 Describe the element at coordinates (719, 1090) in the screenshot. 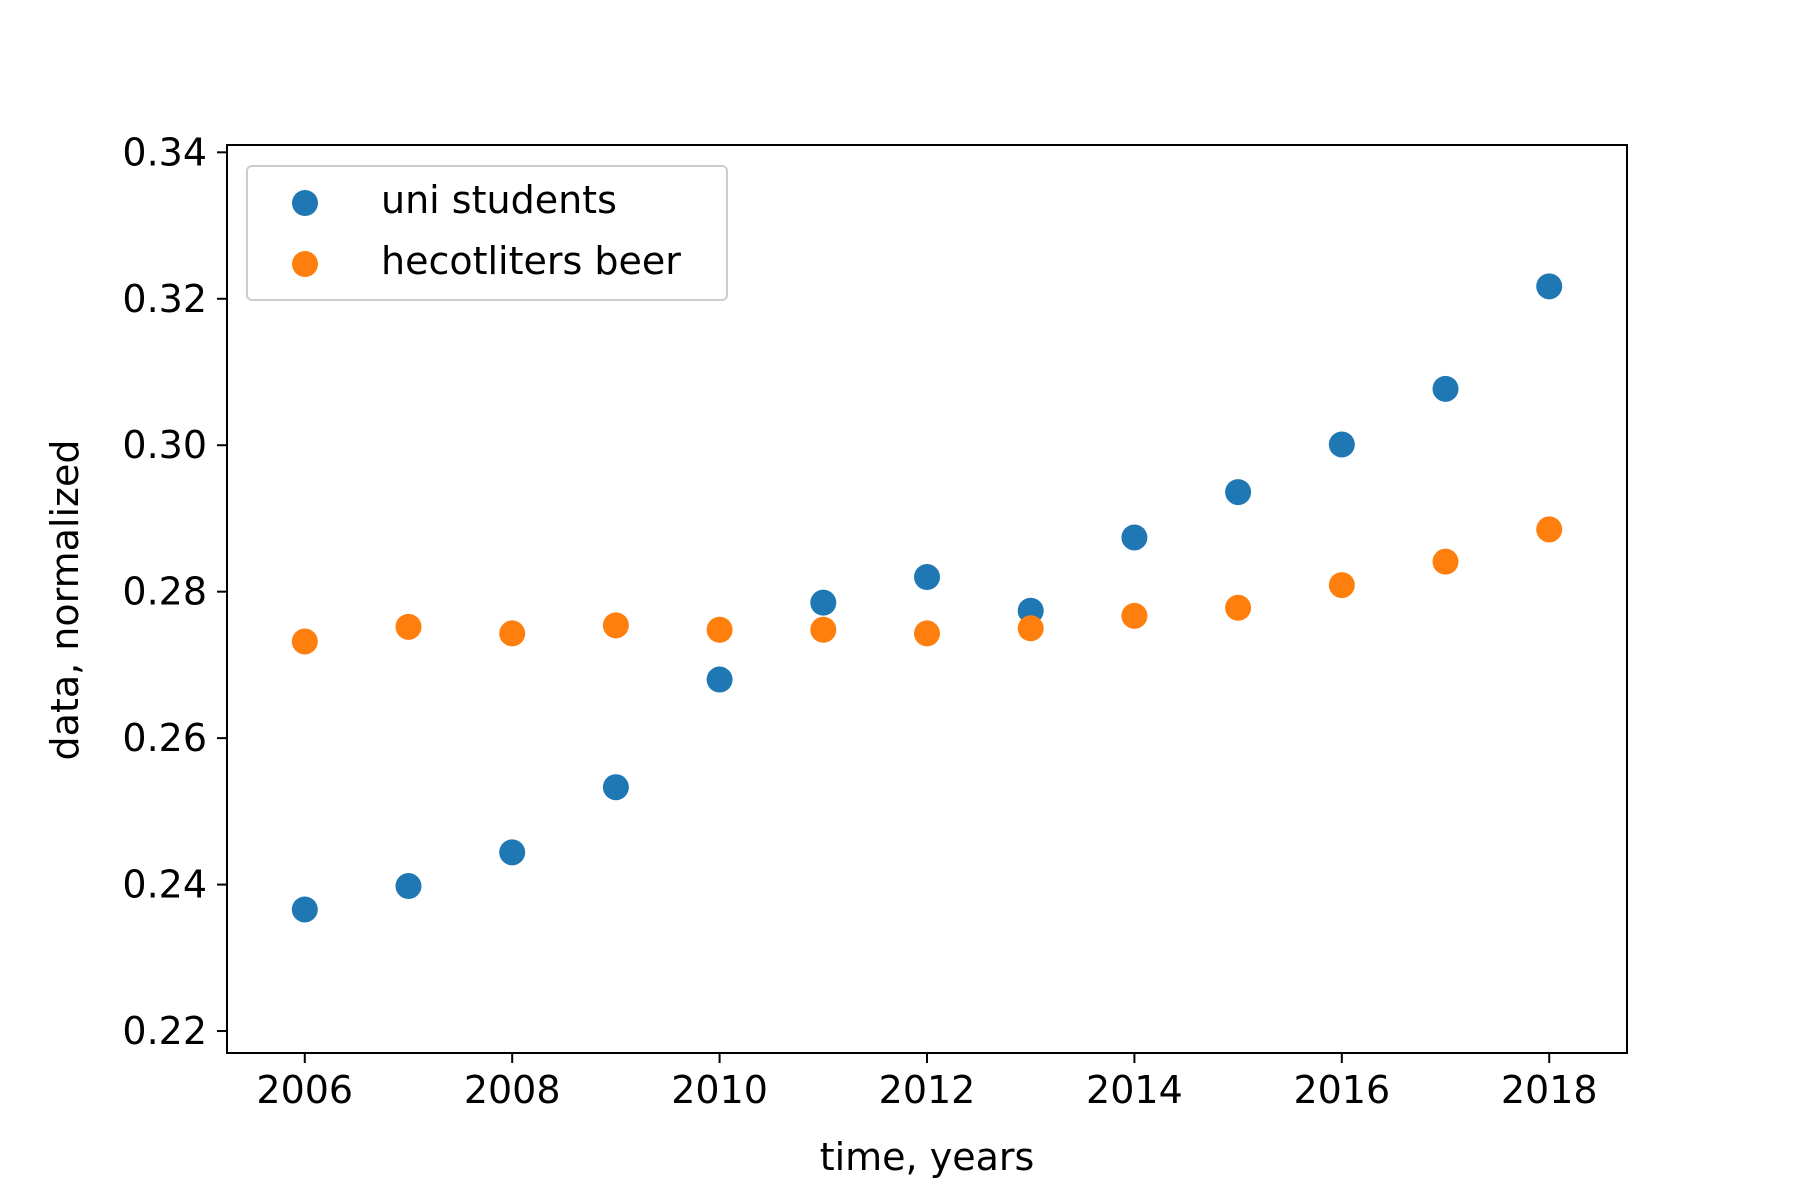

I see `x-tick-label: 2010` at that location.